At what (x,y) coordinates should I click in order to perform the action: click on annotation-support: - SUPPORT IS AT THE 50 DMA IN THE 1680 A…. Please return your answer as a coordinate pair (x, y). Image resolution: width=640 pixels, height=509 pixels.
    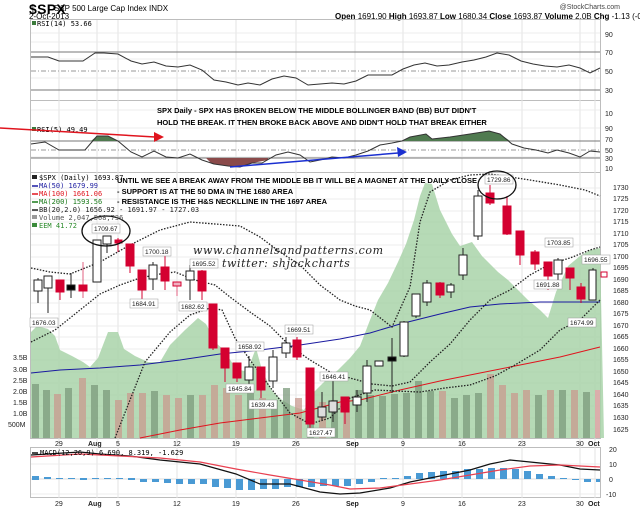
    Looking at the image, I should click on (205, 191).